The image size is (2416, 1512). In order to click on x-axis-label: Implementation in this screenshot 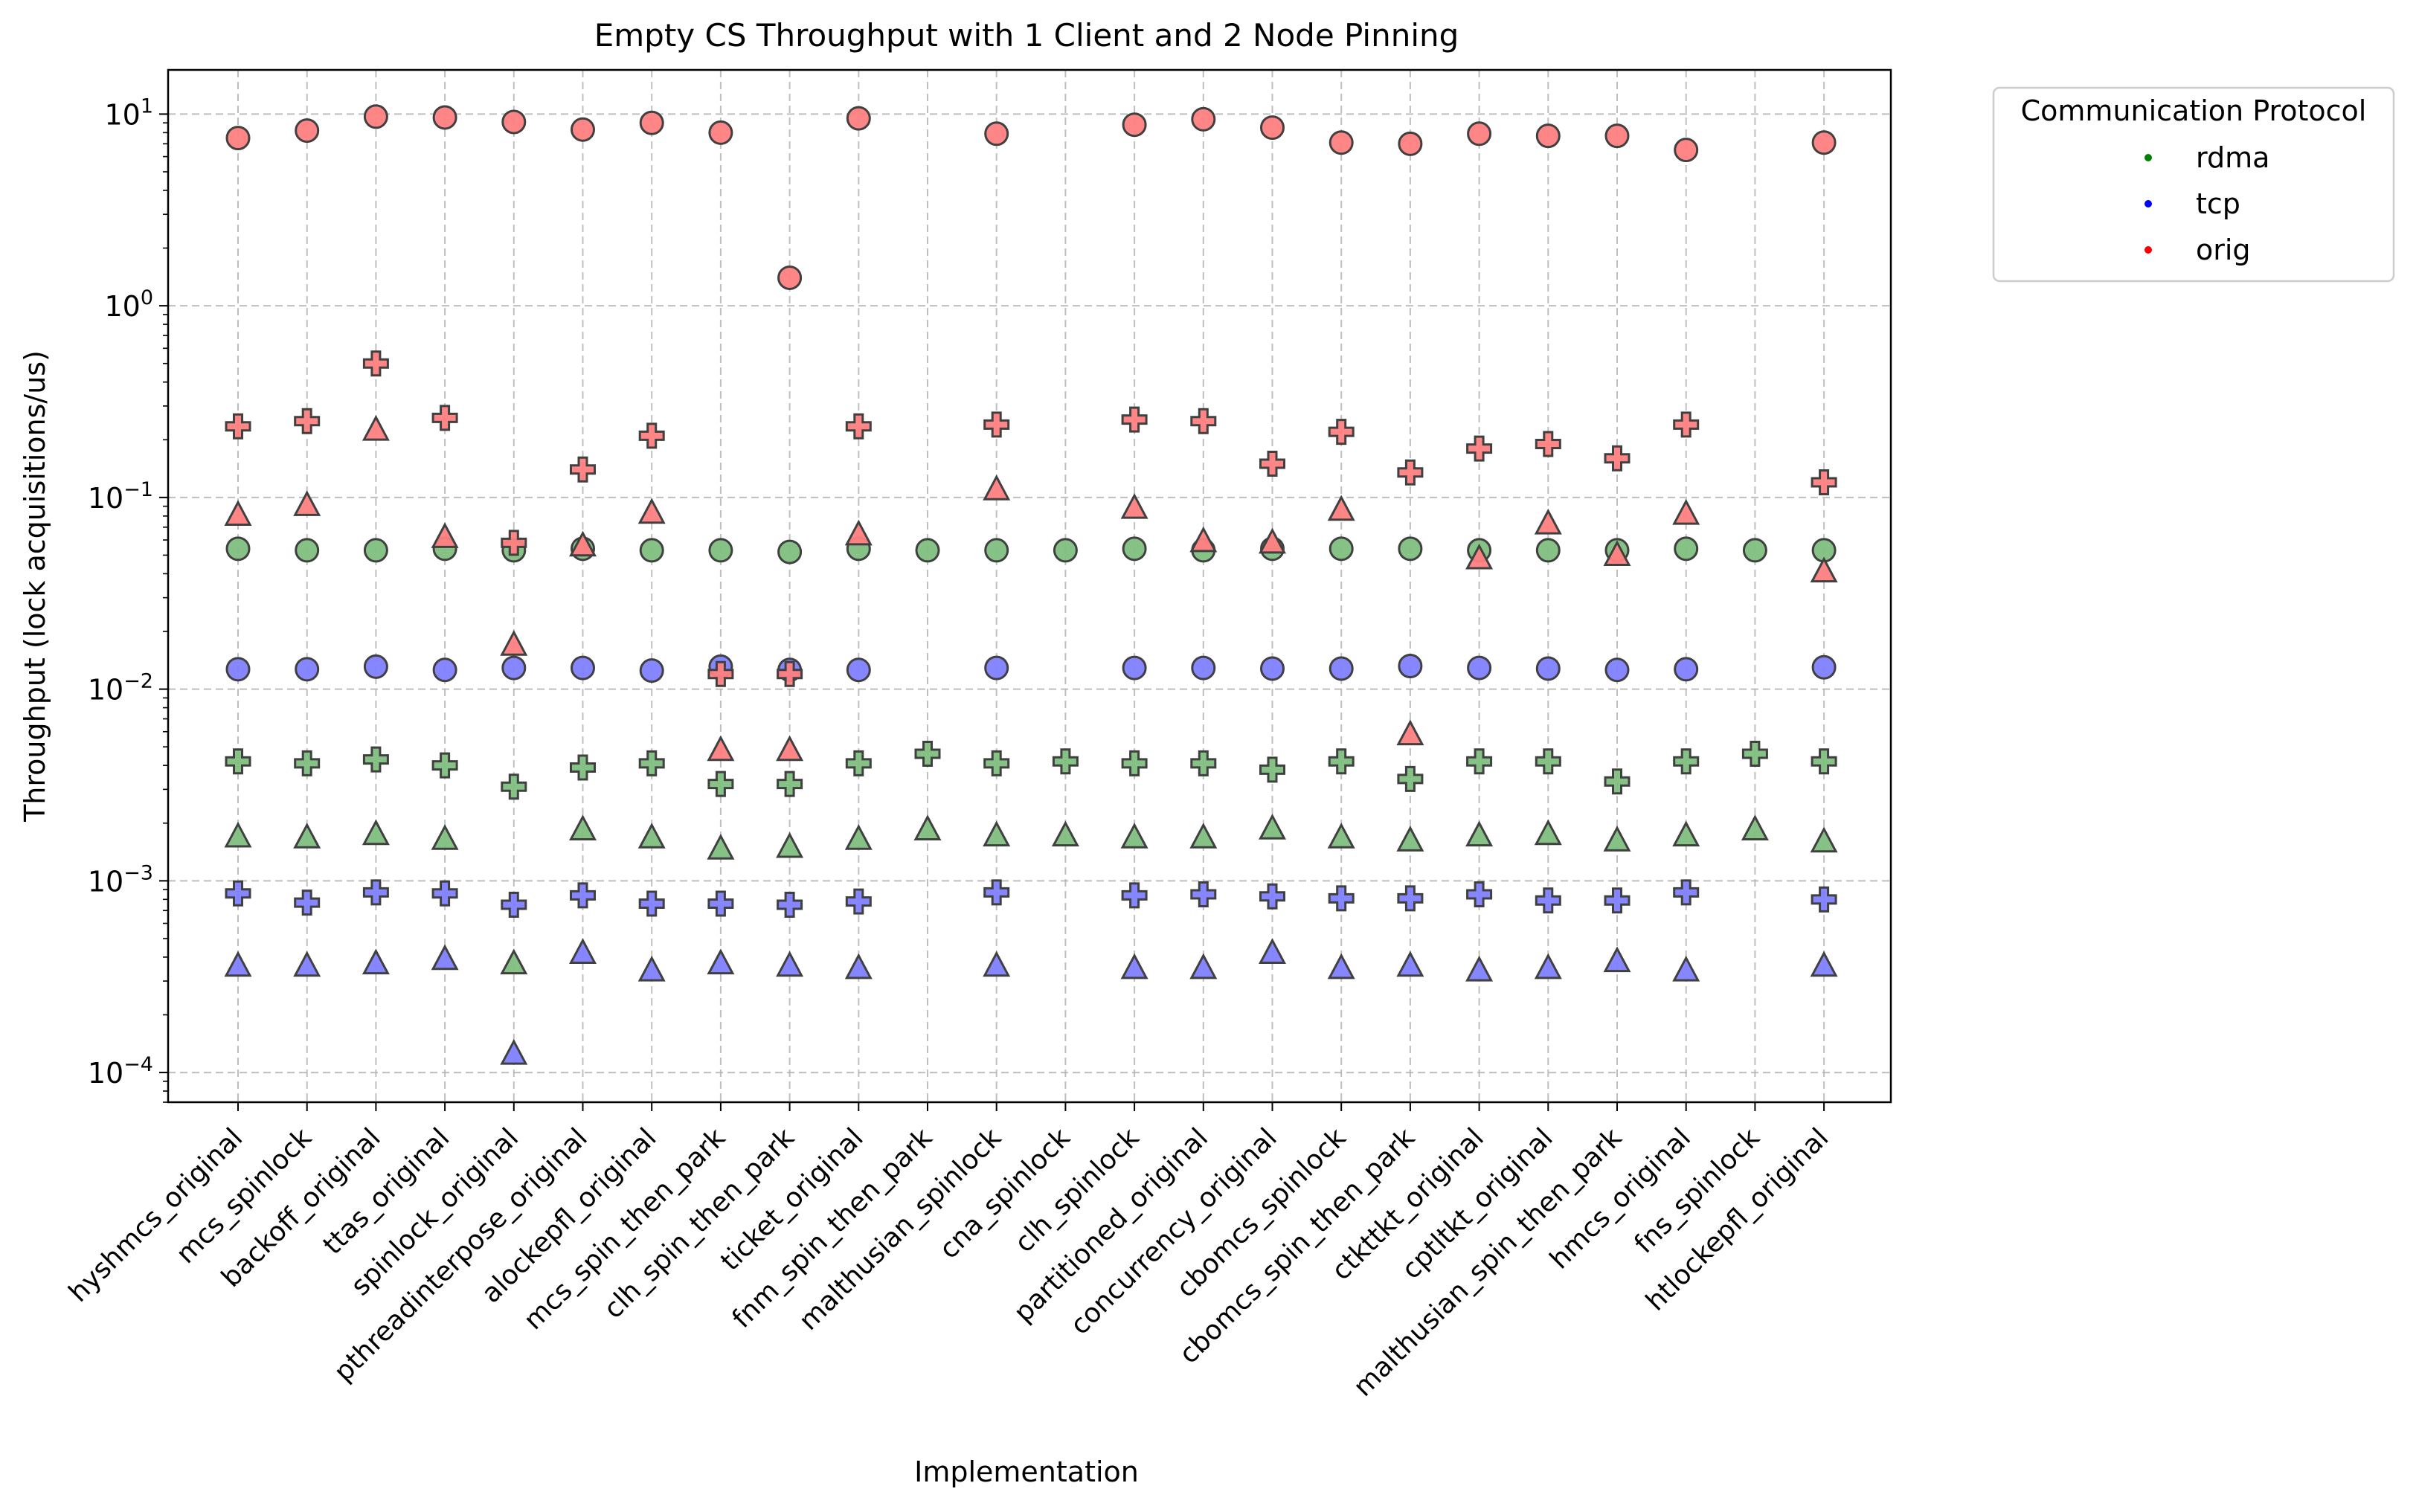, I will do `click(1026, 1471)`.